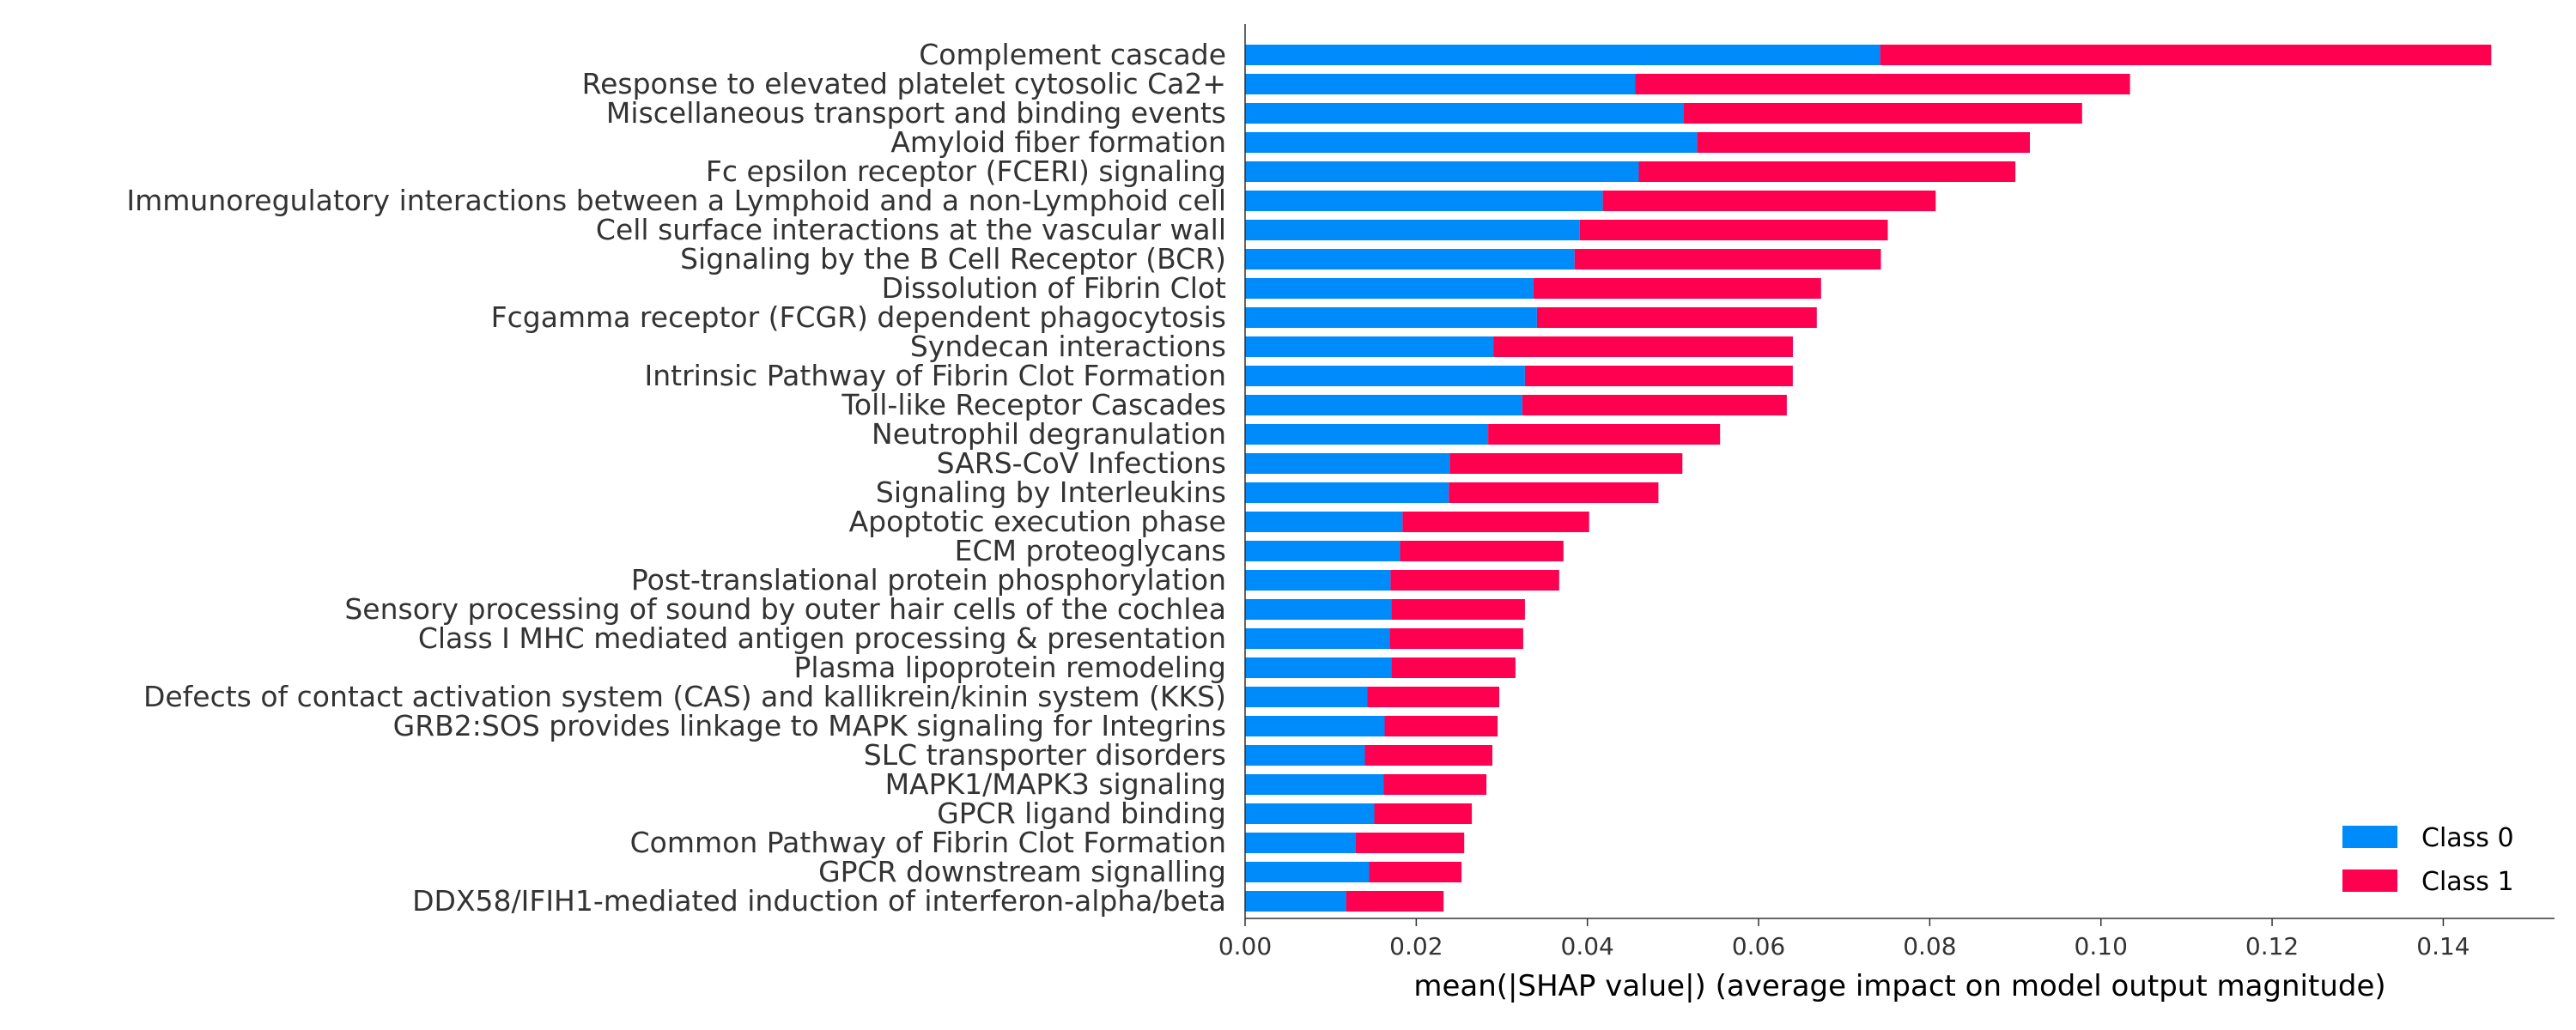  Describe the element at coordinates (1245, 946) in the screenshot. I see `x-tick-label: 0.00` at that location.